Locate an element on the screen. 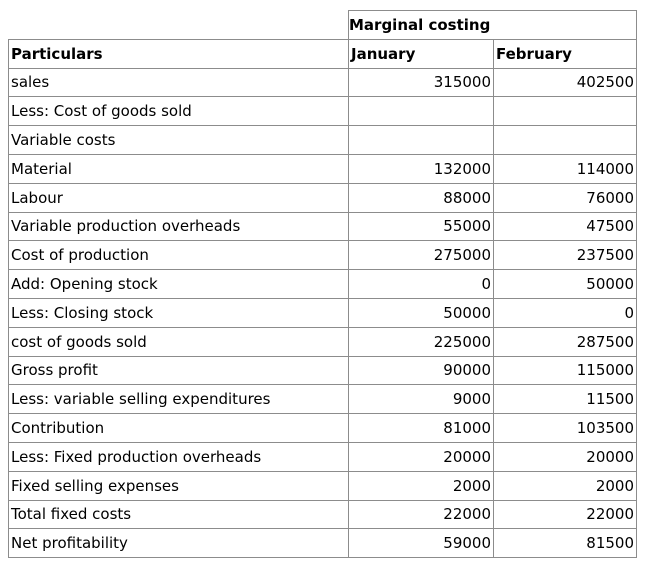 Image resolution: width=645 pixels, height=563 pixels. header-particulars: Particulars is located at coordinates (178, 53).